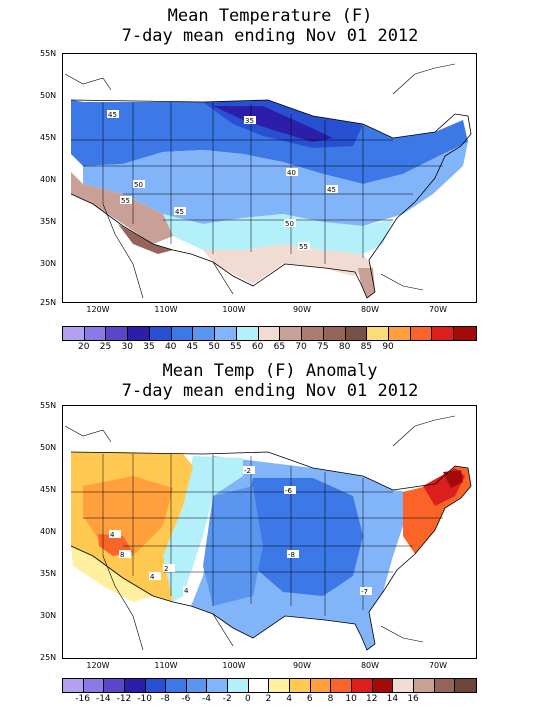 Image resolution: width=540 pixels, height=709 pixels. Describe the element at coordinates (112, 574) in the screenshot. I see `band-warm-fringe` at that location.